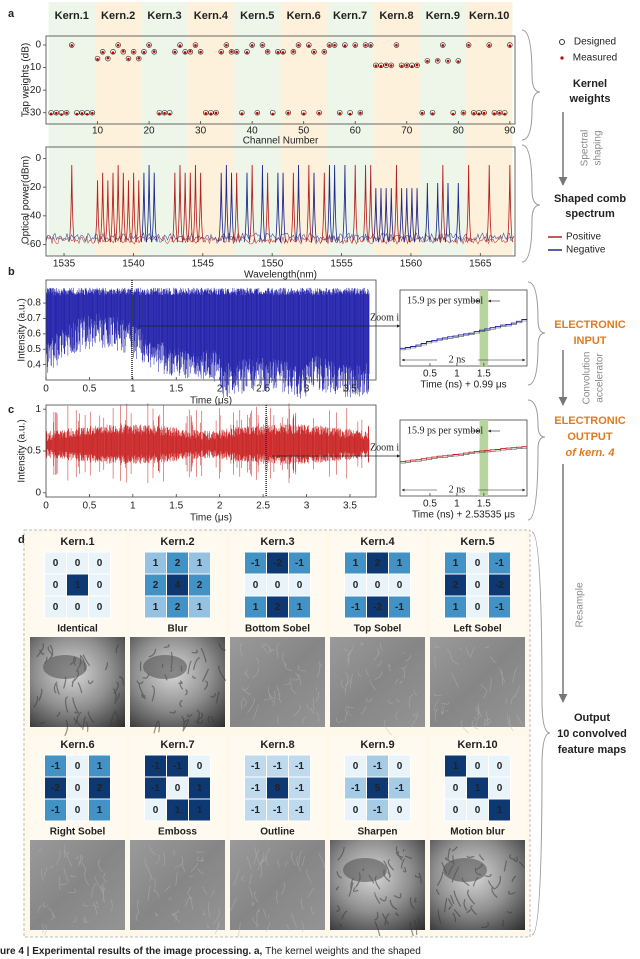  What do you see at coordinates (46, 506) in the screenshot?
I see `x-tick-label: 0` at bounding box center [46, 506].